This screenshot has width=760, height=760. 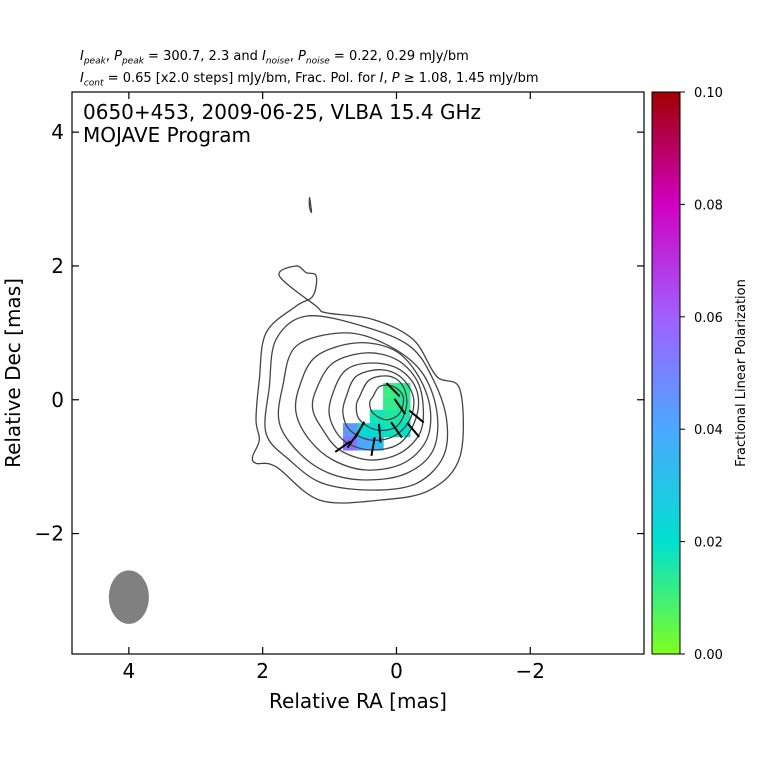 I want to click on colorbar-tick-label: 0.04, so click(x=708, y=430).